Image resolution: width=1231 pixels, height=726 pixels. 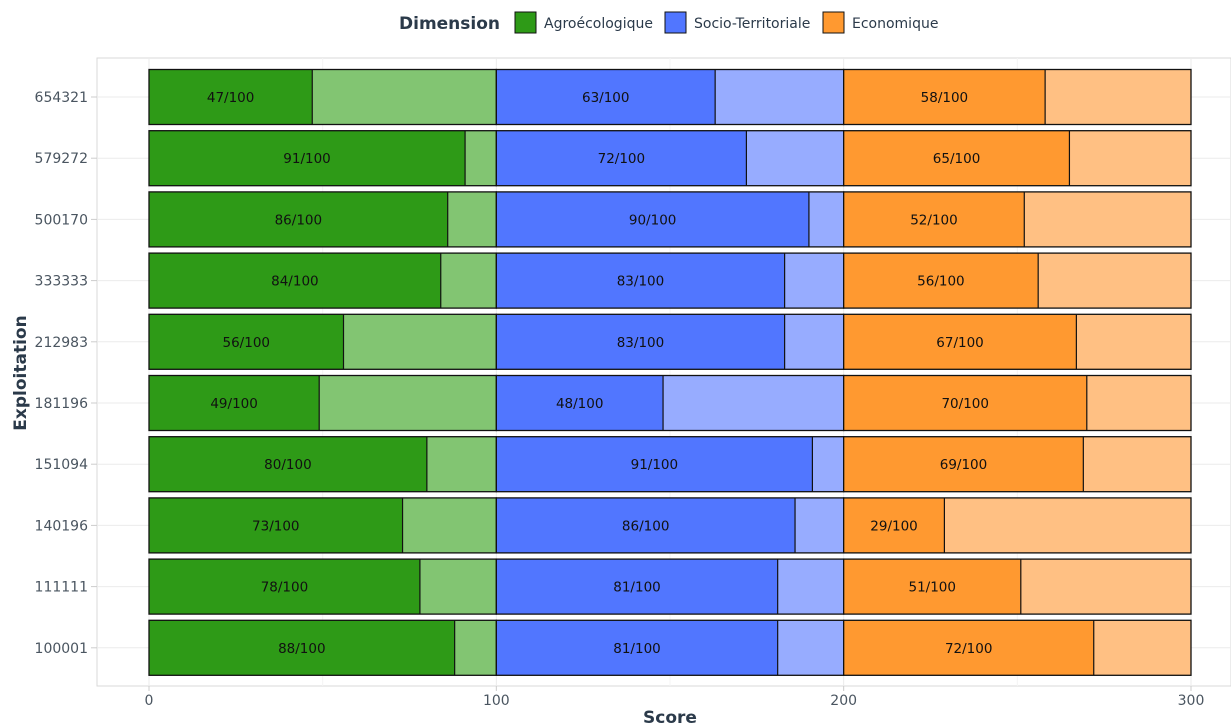 I want to click on data-label: 69/100, so click(x=964, y=465).